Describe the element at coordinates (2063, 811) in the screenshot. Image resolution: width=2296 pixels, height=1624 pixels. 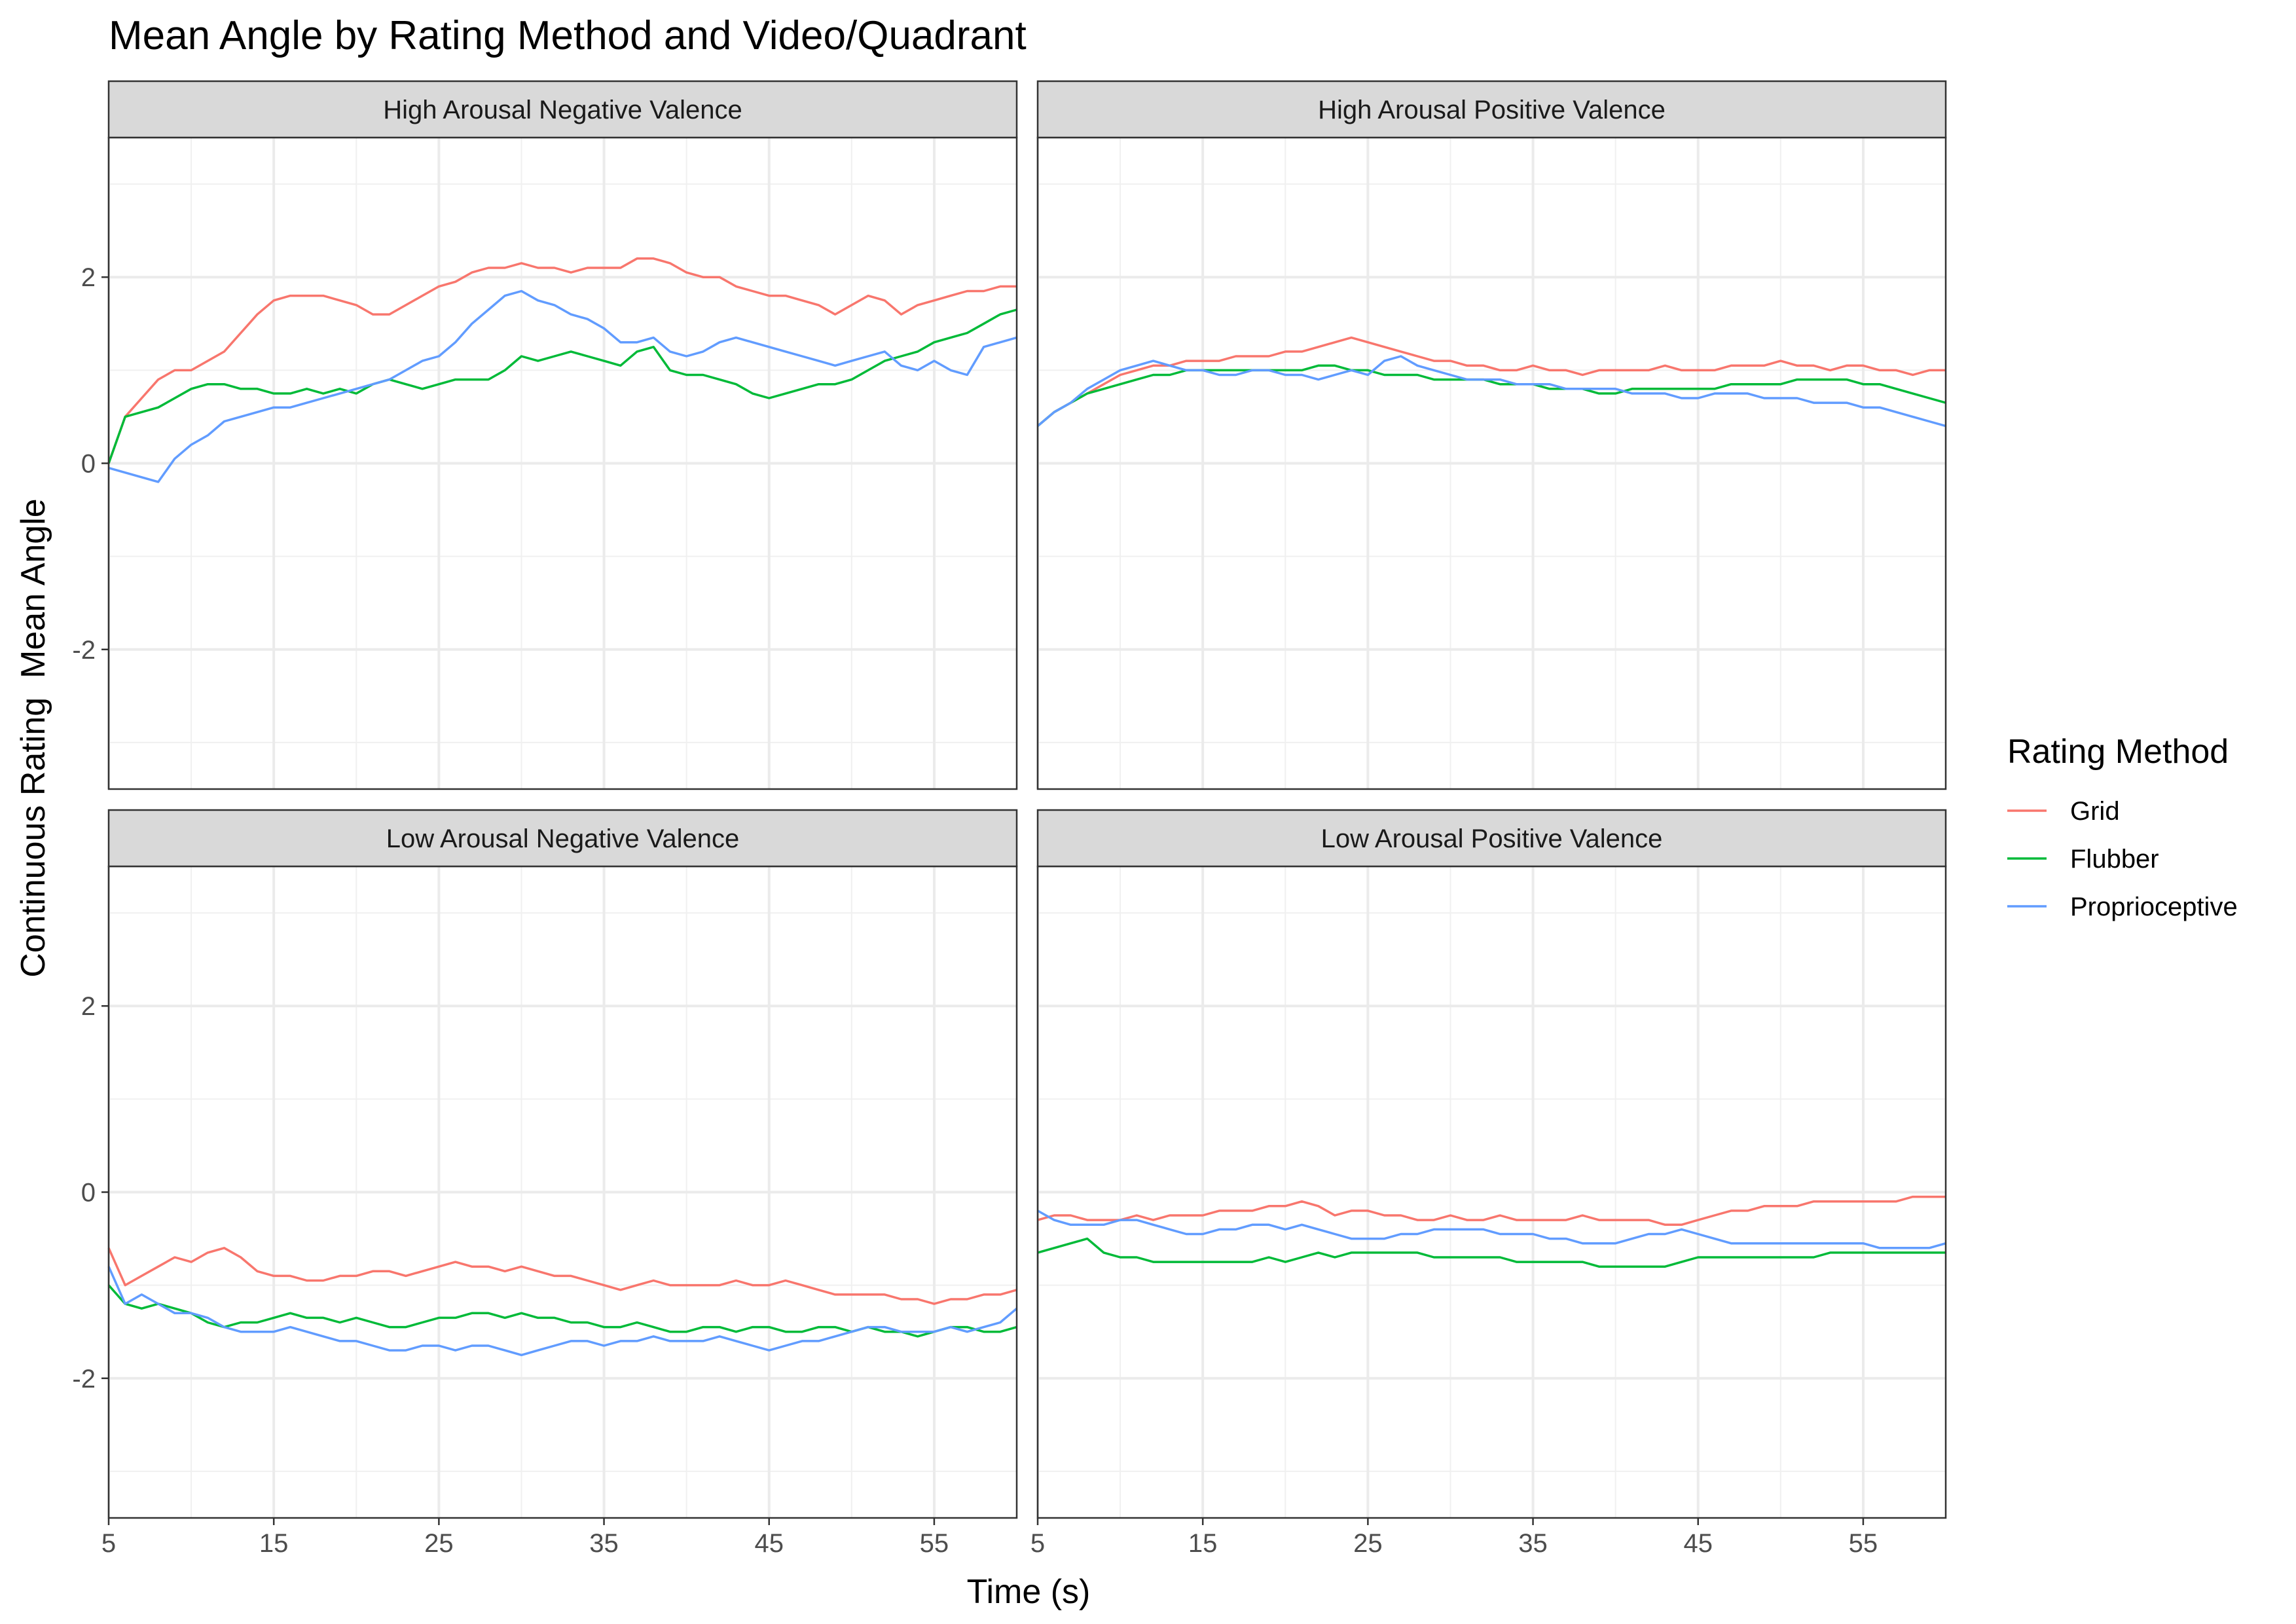
I see `legend-entry-grid: Grid` at that location.